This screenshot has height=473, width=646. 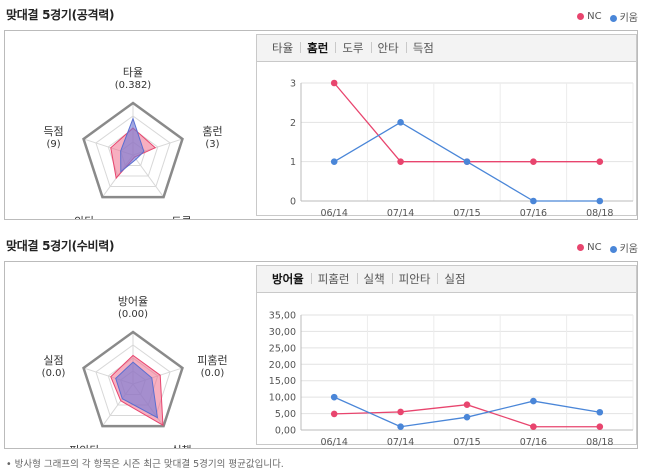 I want to click on tab-3: 안타, so click(x=388, y=48).